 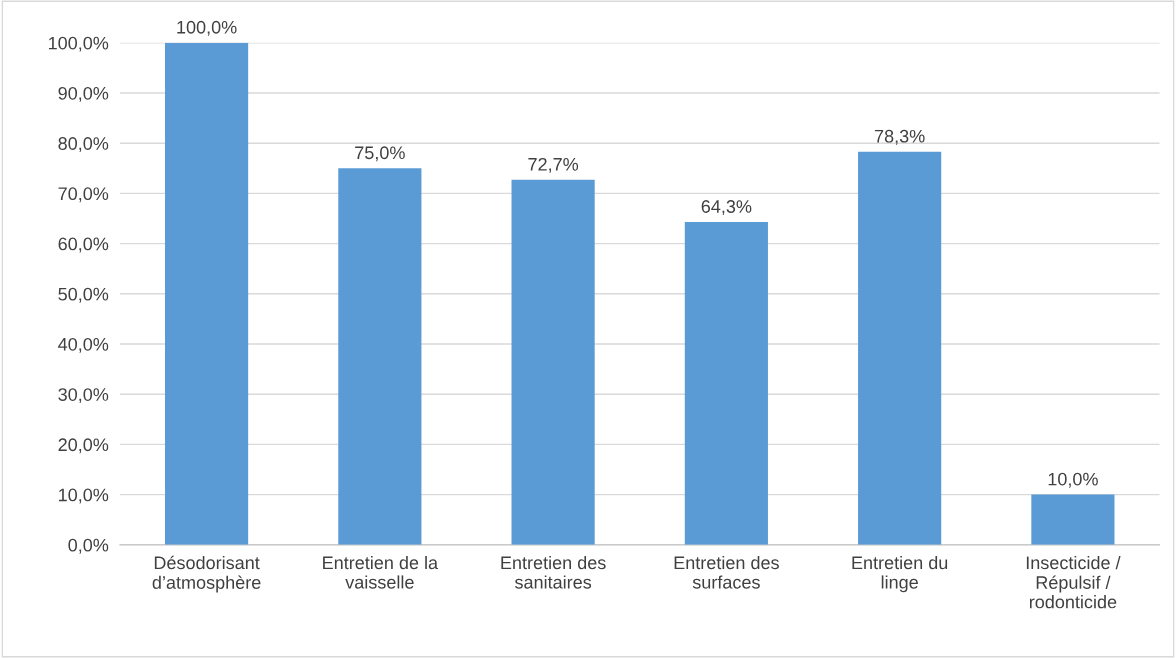 What do you see at coordinates (553, 165) in the screenshot?
I see `data-label: 72,7%` at bounding box center [553, 165].